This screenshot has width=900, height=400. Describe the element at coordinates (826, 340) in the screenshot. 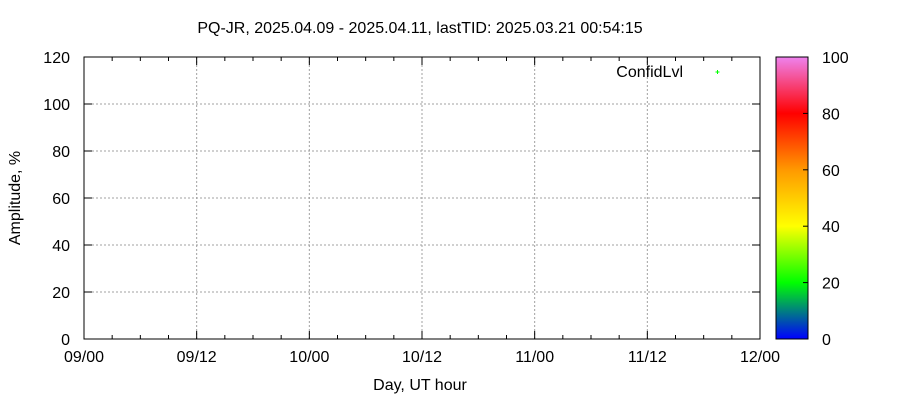

I see `colorbar-tick-label: 0` at that location.